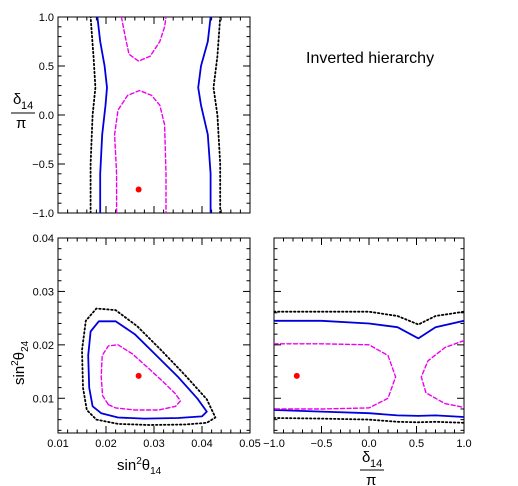  I want to click on top-left-ylabel-delta: δ, so click(17, 99).